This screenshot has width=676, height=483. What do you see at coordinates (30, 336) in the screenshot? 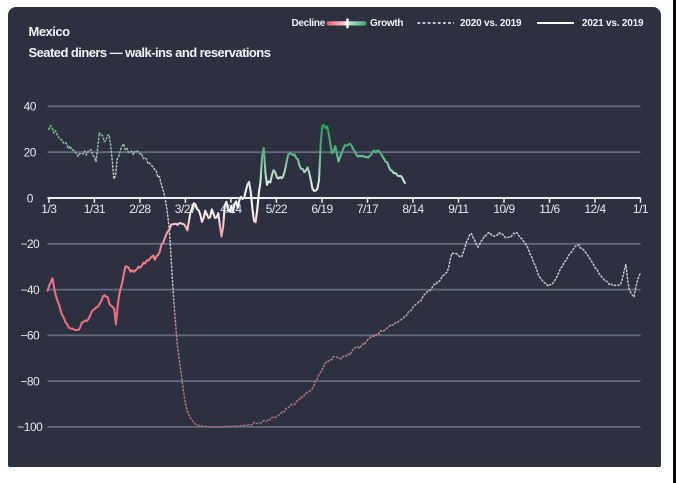
I see `svg-text: −60` at bounding box center [30, 336].